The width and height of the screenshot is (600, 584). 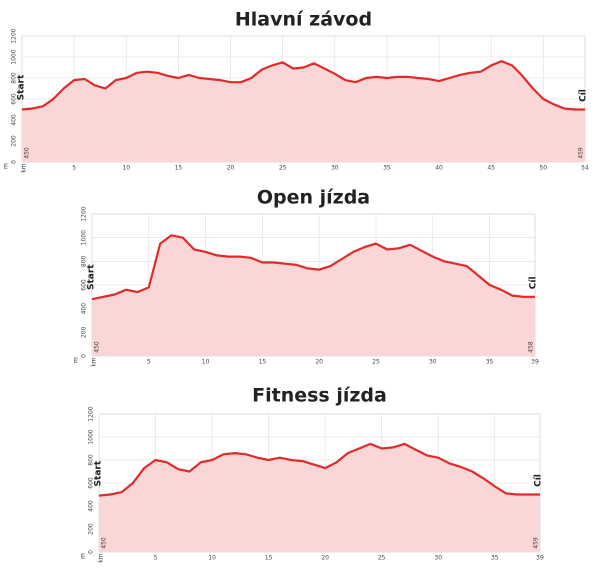 I want to click on x-tick-label: 54, so click(x=585, y=168).